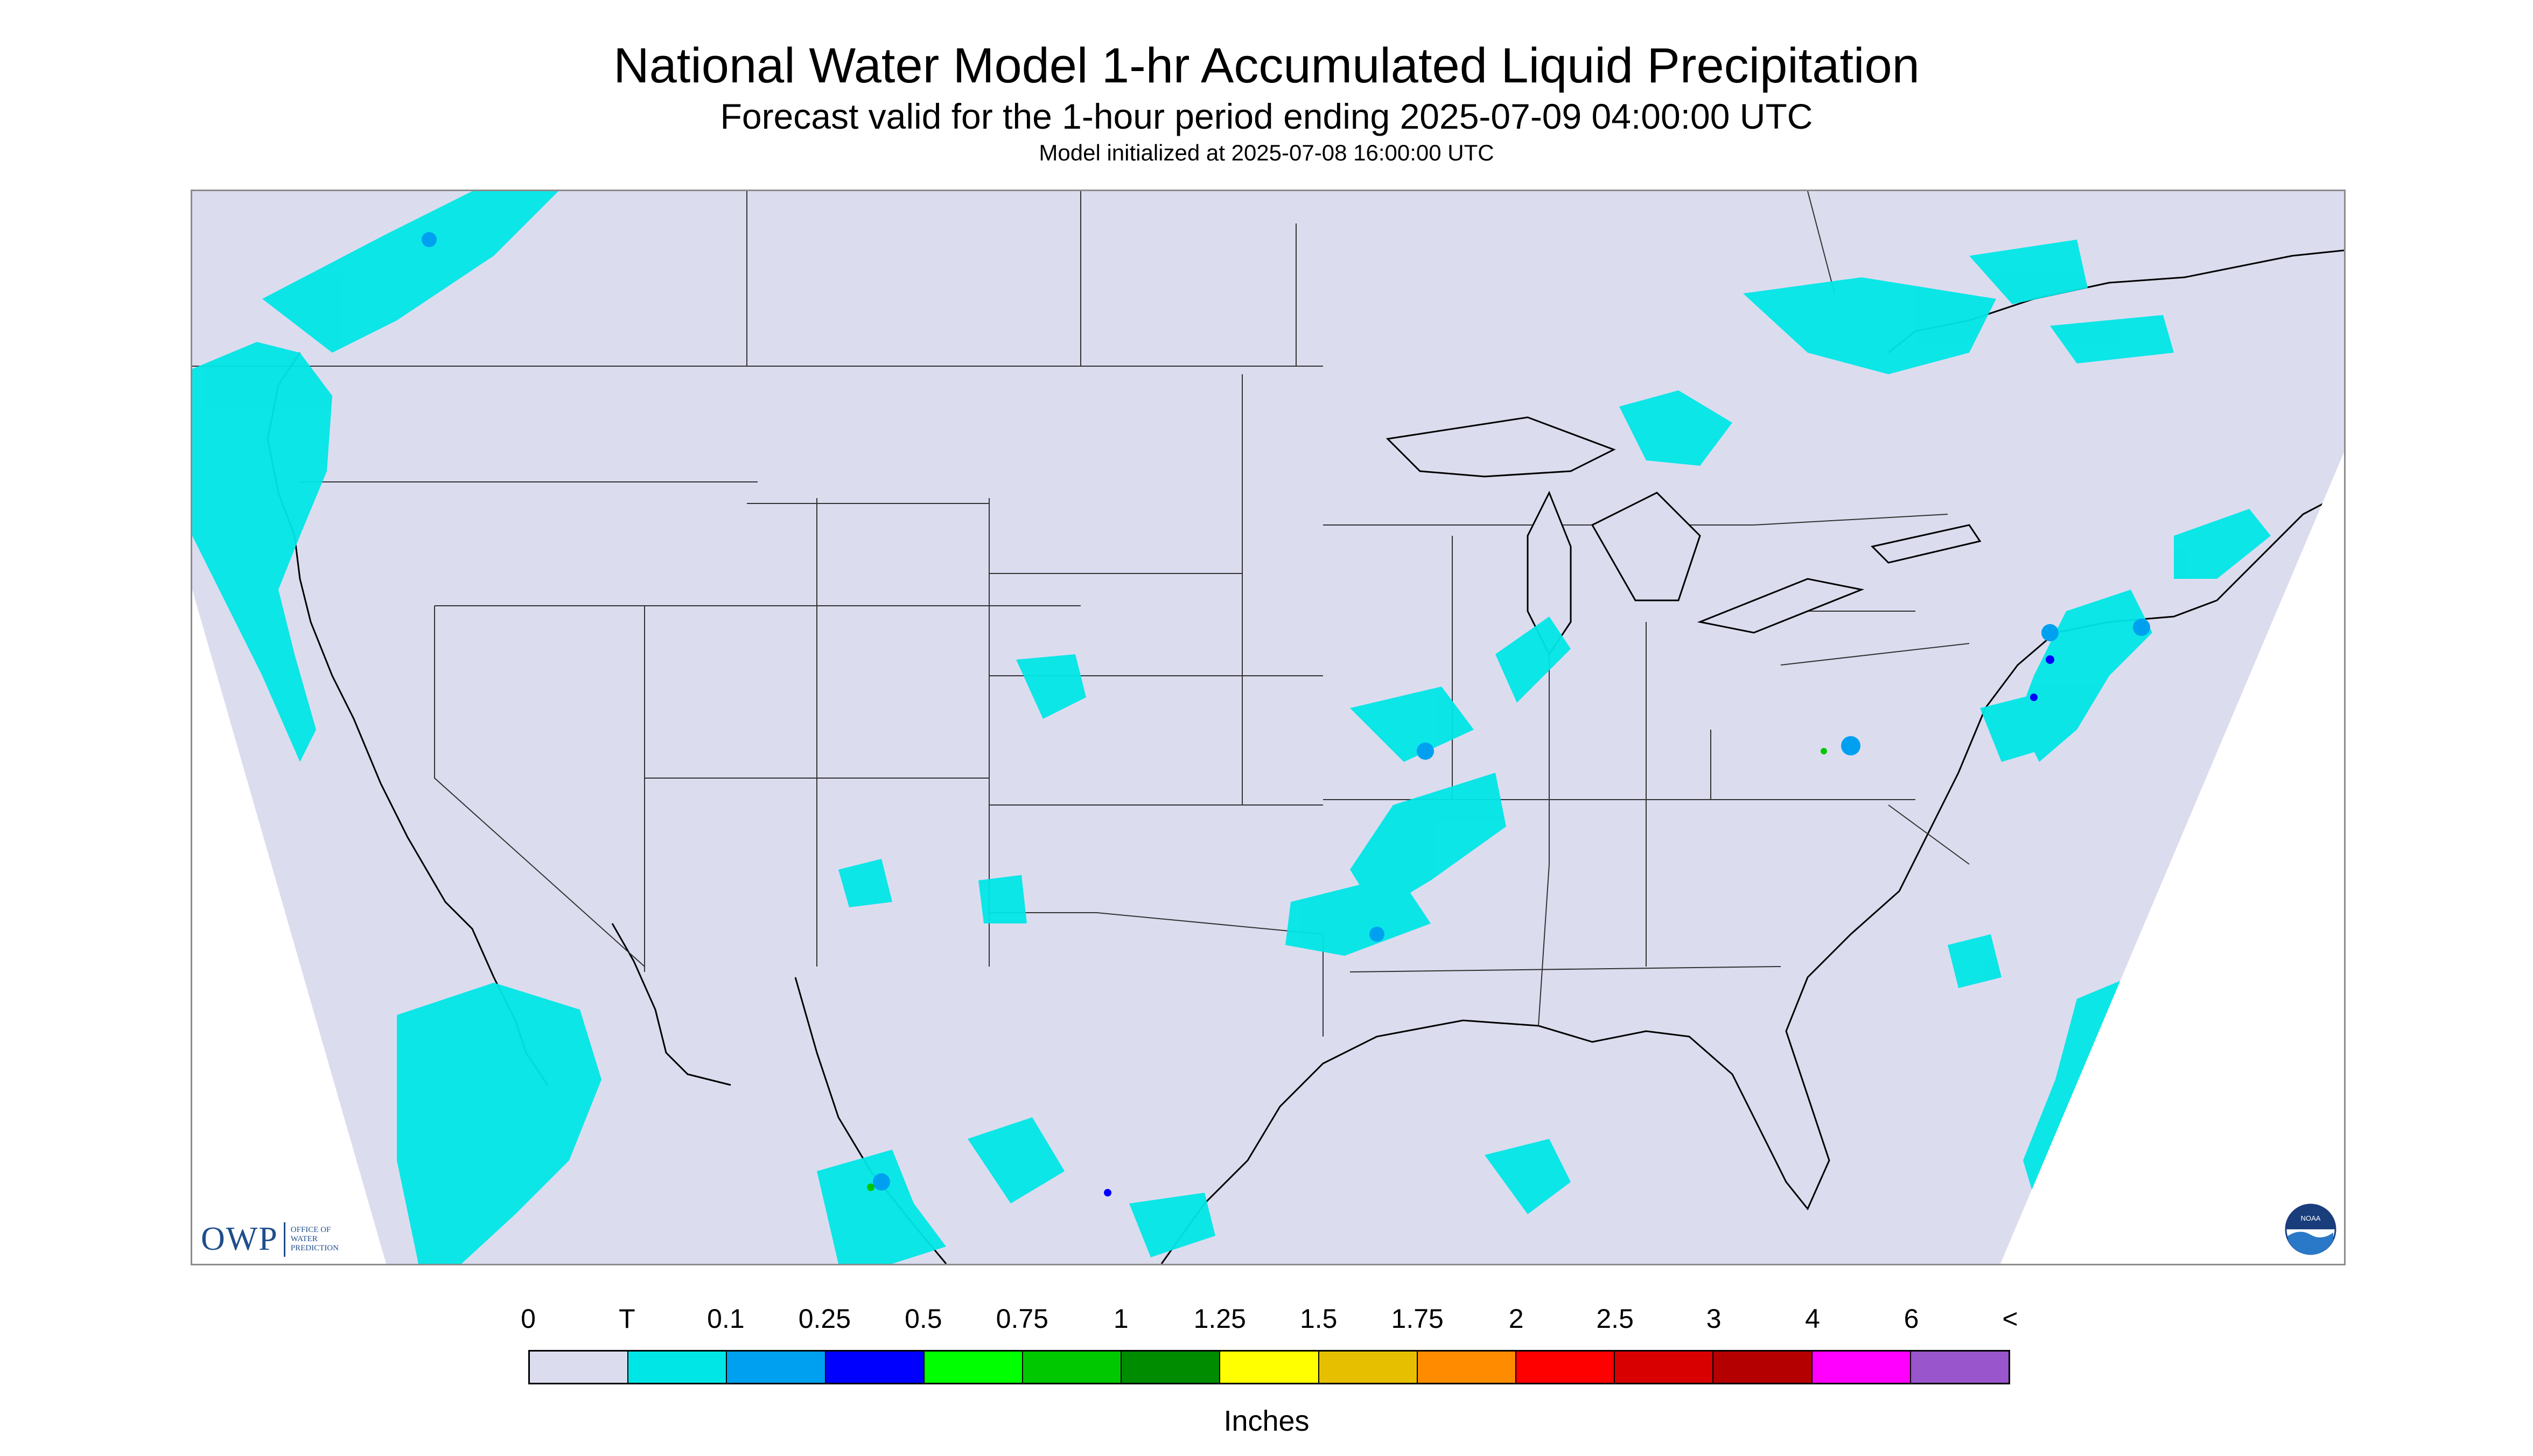 The image size is (2533, 1456). I want to click on legend-units-label: Inches, so click(1266, 1421).